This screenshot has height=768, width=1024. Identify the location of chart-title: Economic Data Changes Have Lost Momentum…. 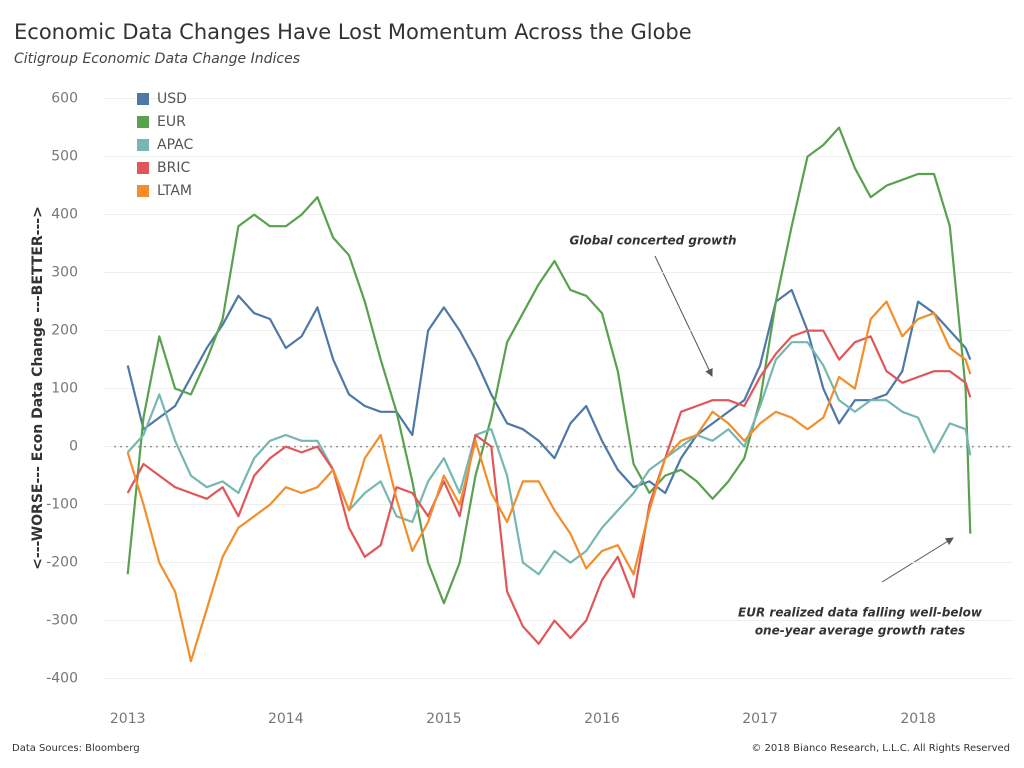
(353, 32).